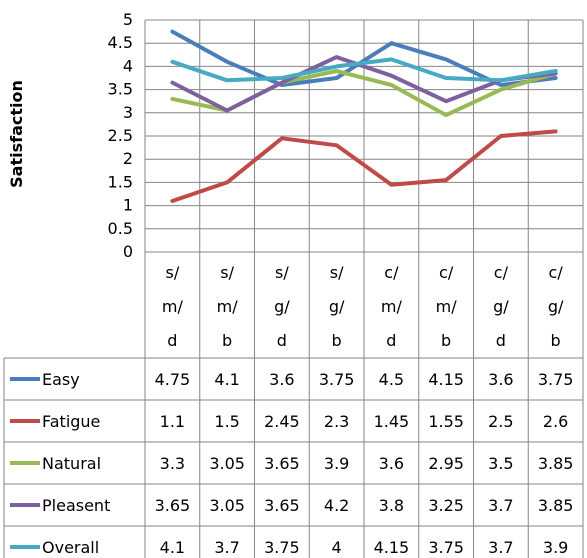 Image resolution: width=587 pixels, height=558 pixels. What do you see at coordinates (282, 421) in the screenshot?
I see `data-label: 2.45` at bounding box center [282, 421].